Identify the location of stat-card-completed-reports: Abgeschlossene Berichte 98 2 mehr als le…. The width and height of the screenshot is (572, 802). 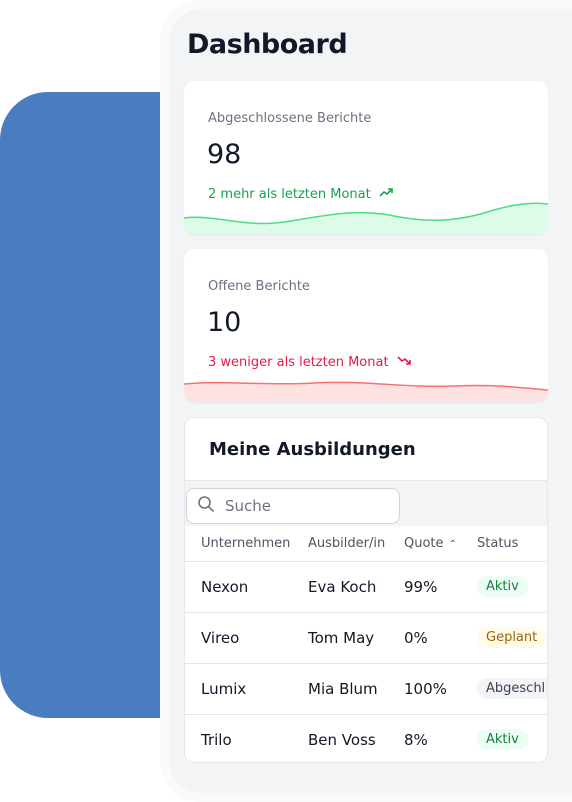
(366, 157).